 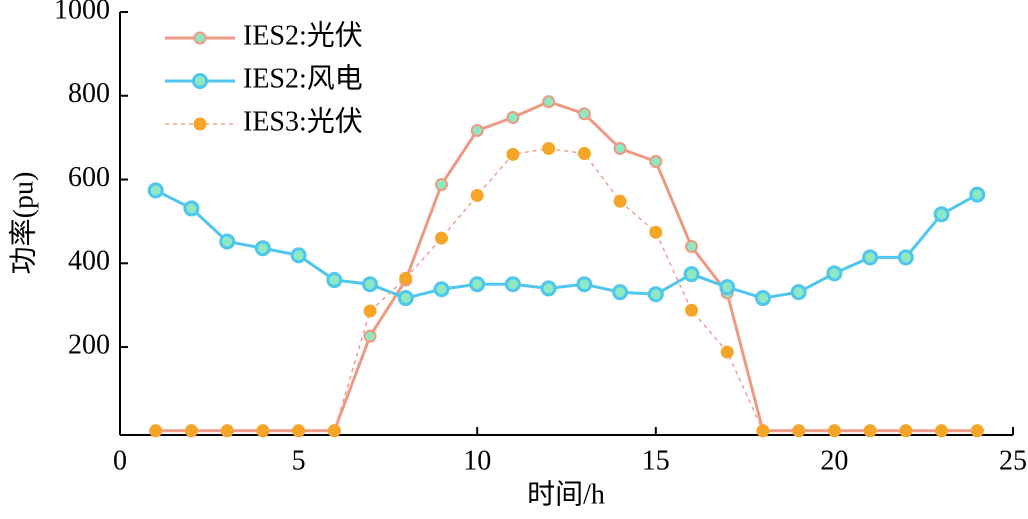 I want to click on y-tick-label: 800, so click(x=89, y=93).